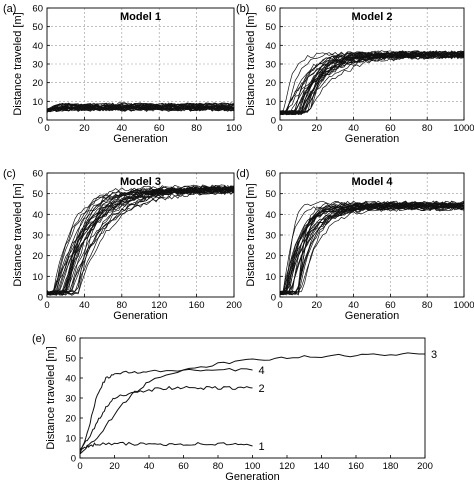  Describe the element at coordinates (262, 447) in the screenshot. I see `series-label-1: 1` at that location.